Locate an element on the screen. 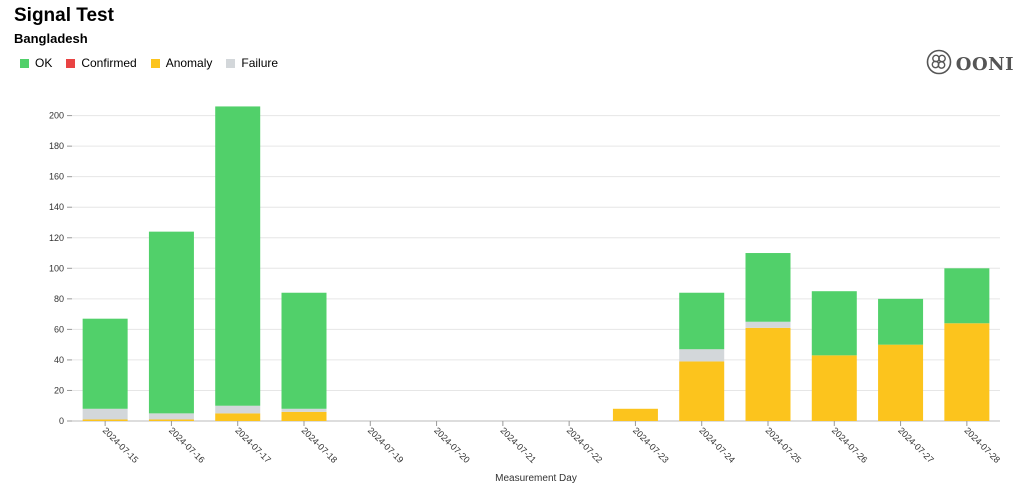 The width and height of the screenshot is (1024, 486). legend-swatch-anomaly is located at coordinates (155, 63).